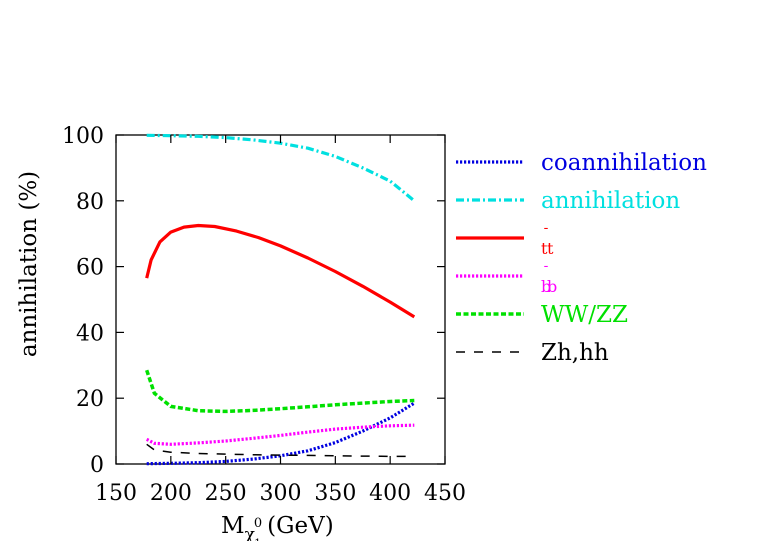 The image size is (772, 541). I want to click on x-axis-label-unit: (GeV), so click(300, 526).